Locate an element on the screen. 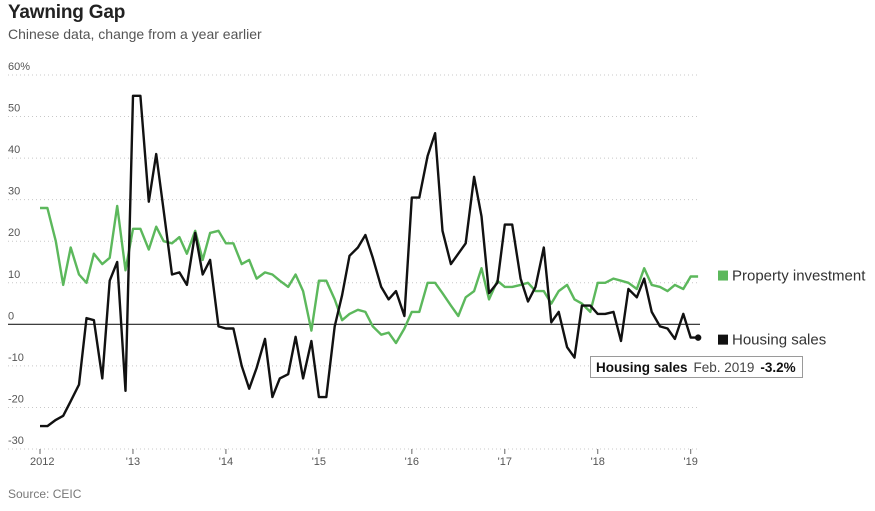  y-tick-label: -30 is located at coordinates (16, 441).